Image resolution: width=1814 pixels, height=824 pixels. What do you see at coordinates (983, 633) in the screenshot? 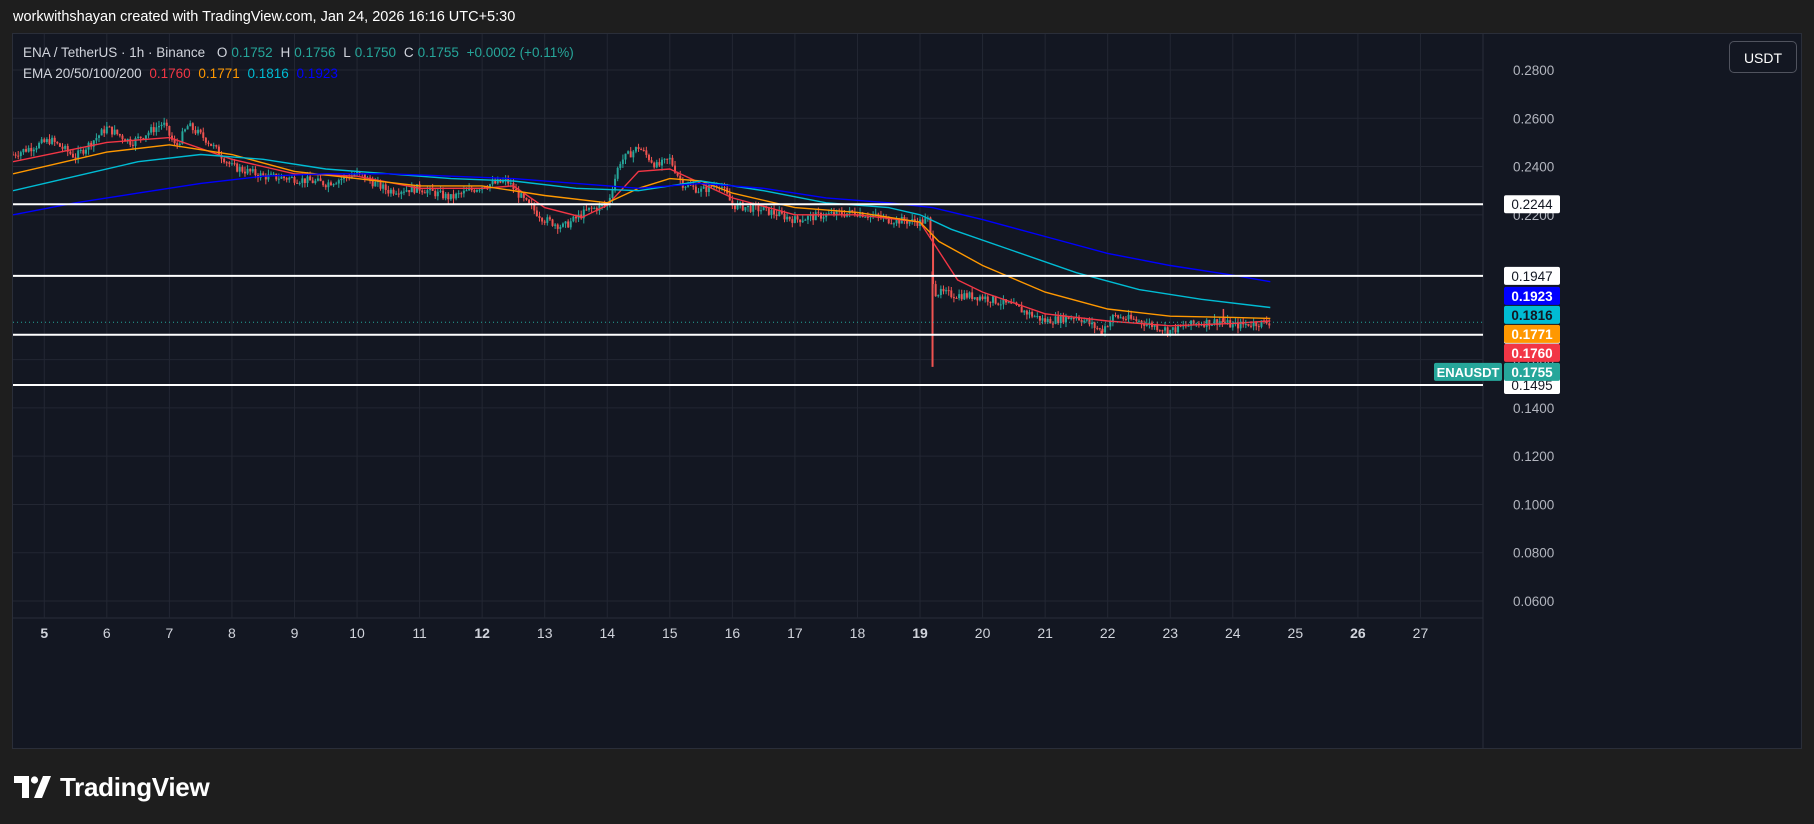
I see `x-tick-label: 20` at bounding box center [983, 633].